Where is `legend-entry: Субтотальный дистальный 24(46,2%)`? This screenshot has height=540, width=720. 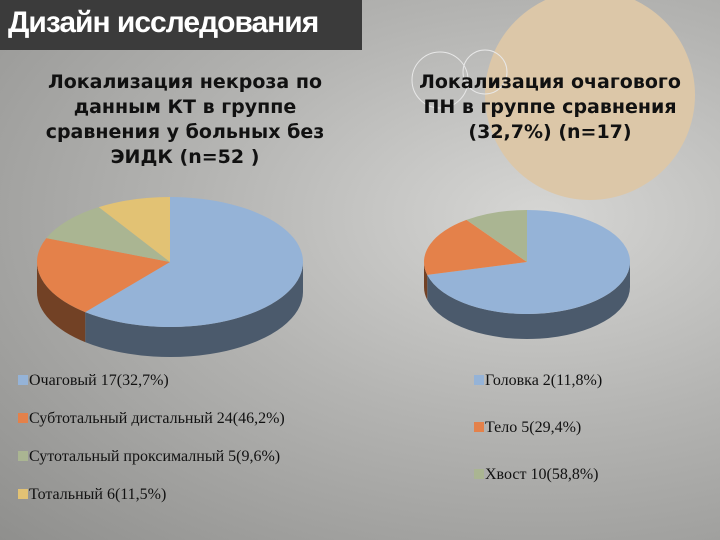
legend-entry: Субтотальный дистальный 24(46,2%) is located at coordinates (151, 419).